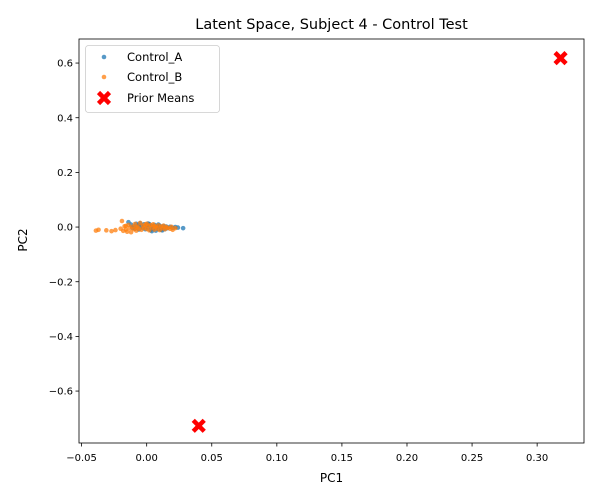  I want to click on x-tick-label: 0.30, so click(537, 458).